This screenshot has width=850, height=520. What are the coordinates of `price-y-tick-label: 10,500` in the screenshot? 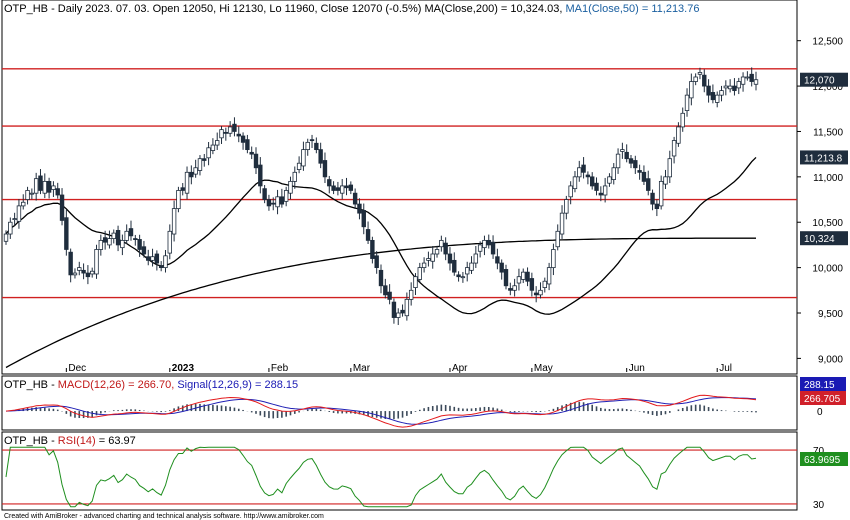 It's located at (827, 223).